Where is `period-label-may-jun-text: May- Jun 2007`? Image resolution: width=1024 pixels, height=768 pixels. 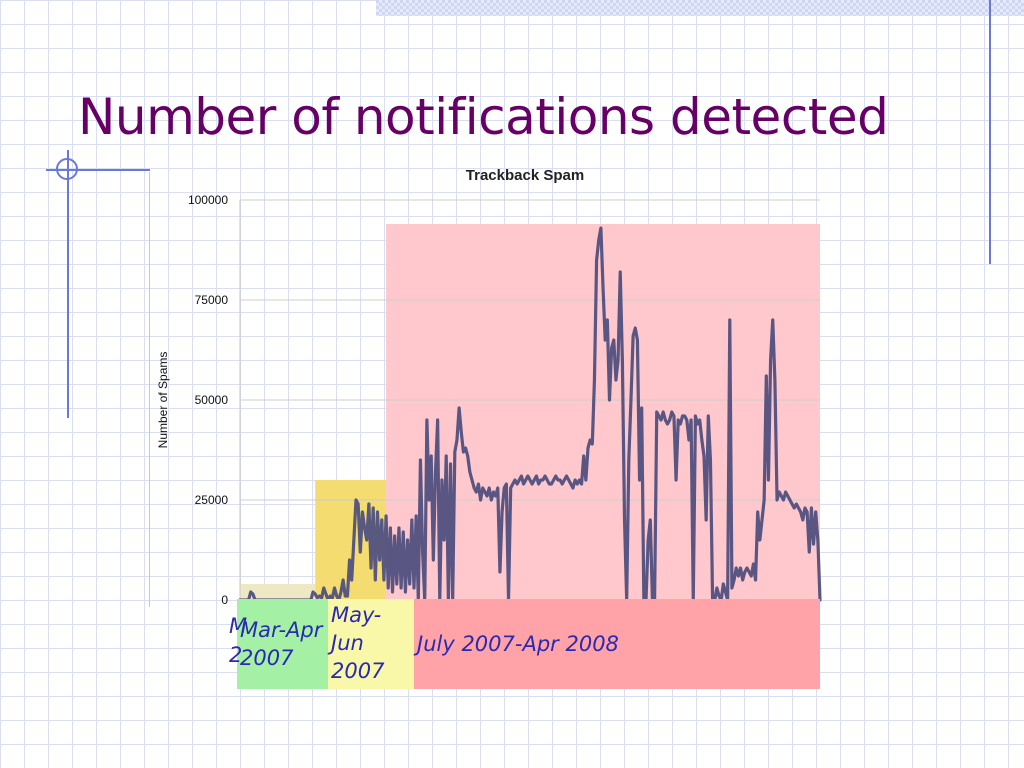
period-label-may-jun-text: May- Jun 2007 is located at coordinates (358, 643).